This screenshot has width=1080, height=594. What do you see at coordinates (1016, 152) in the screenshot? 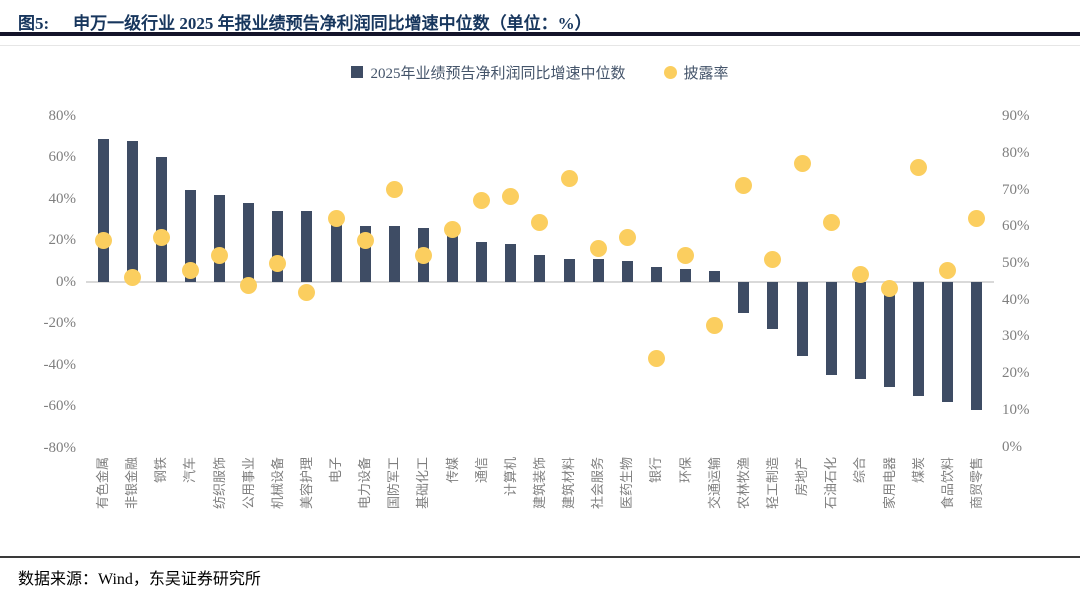
I see `right-axis-tick: 80%` at bounding box center [1016, 152].